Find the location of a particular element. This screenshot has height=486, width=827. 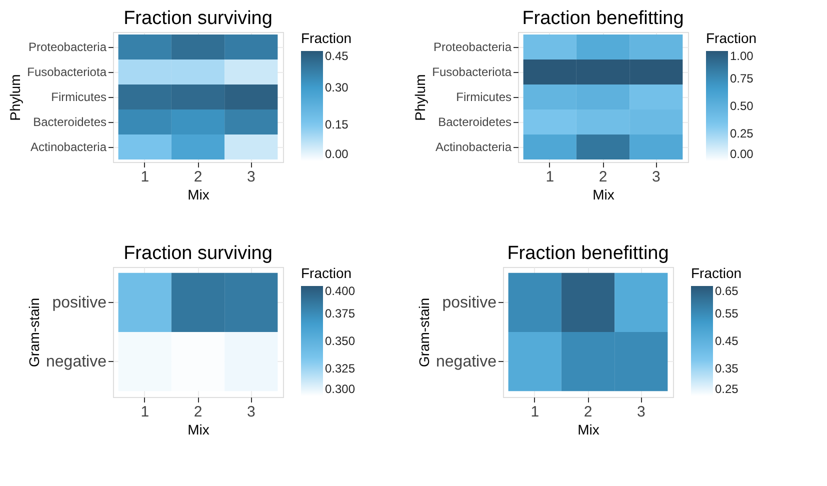

color-bar-label: 0.15 is located at coordinates (337, 124).